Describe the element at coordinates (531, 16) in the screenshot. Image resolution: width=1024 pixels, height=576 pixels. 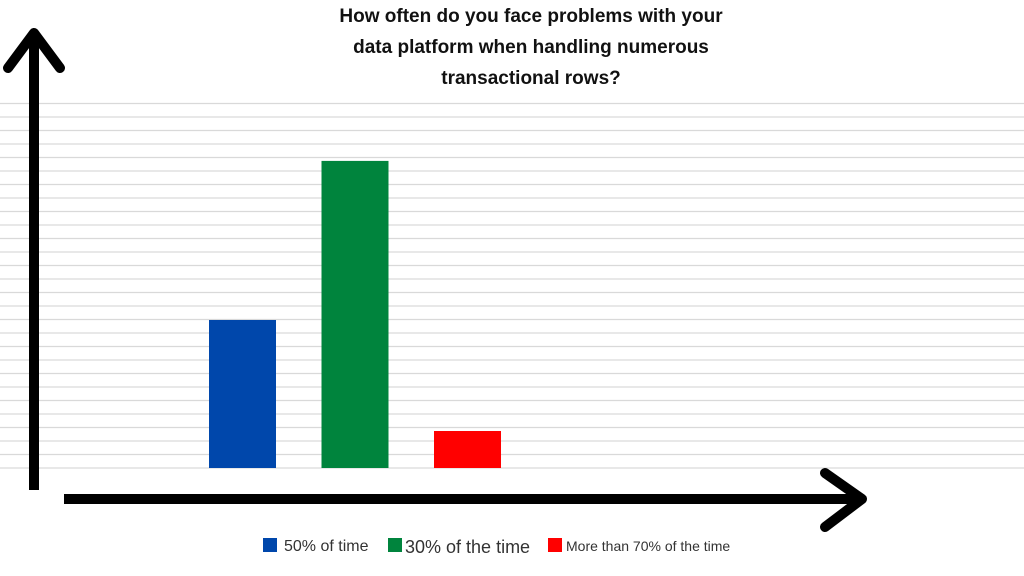
I see `chart-title-line-1: How often do you face problems with your` at that location.